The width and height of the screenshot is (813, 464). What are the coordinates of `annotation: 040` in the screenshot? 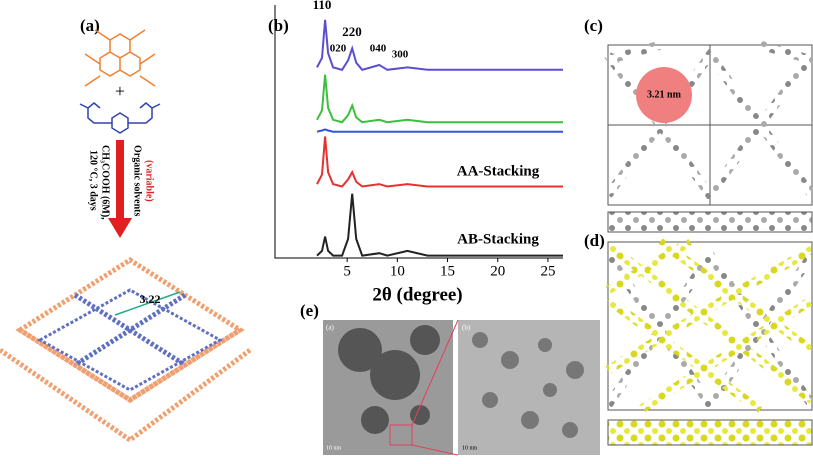 It's located at (378, 49).